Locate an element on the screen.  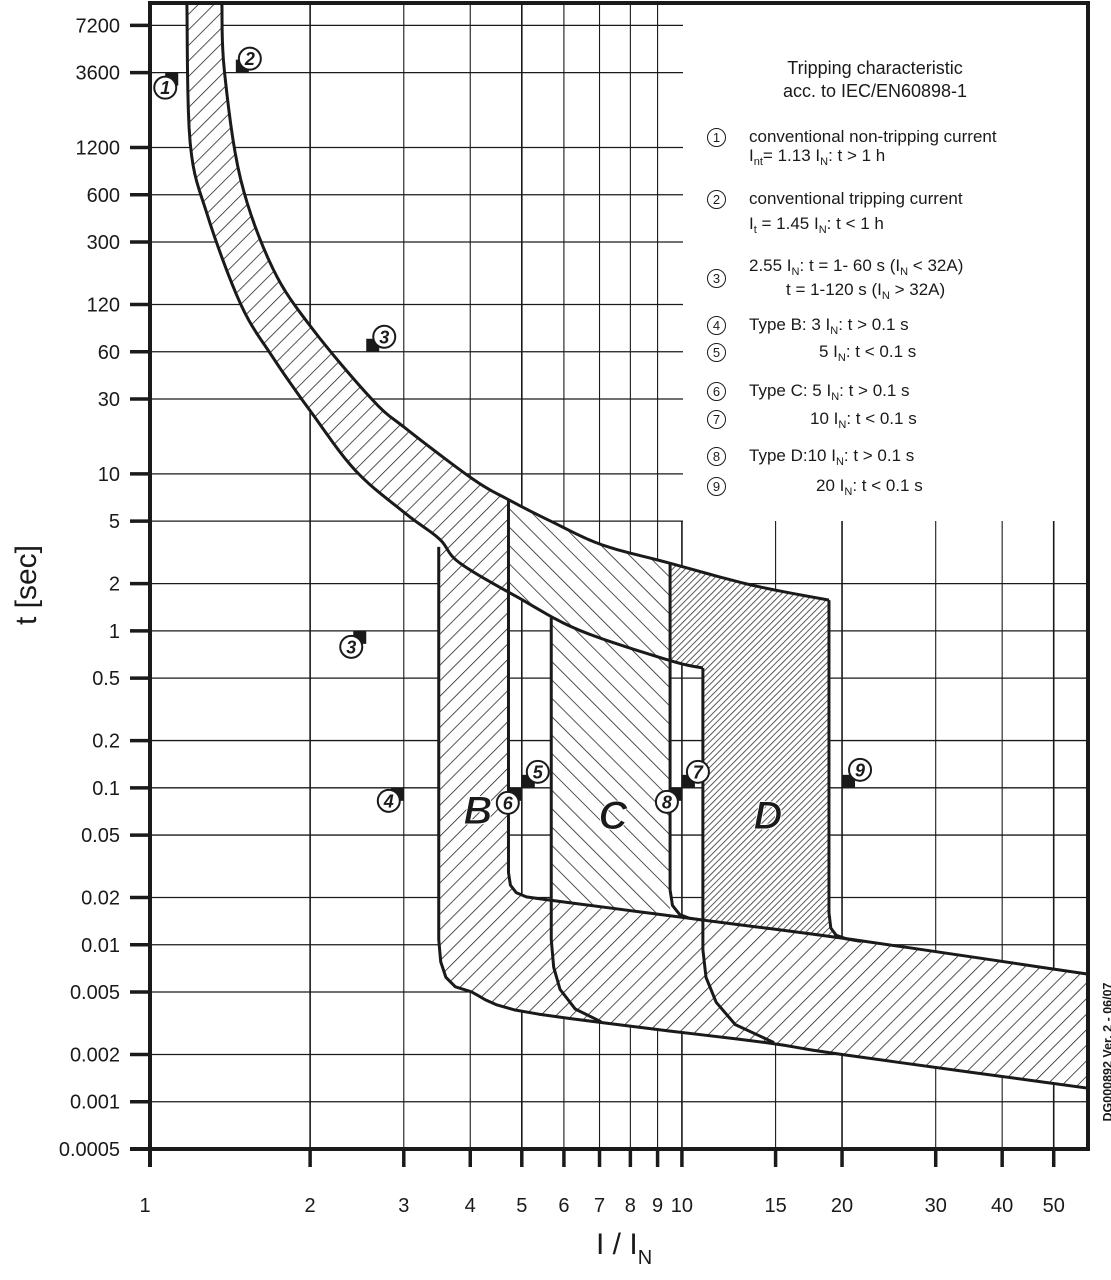
legend-item-text: Type C: 5 IN: t > 0.1 s is located at coordinates (829, 394).